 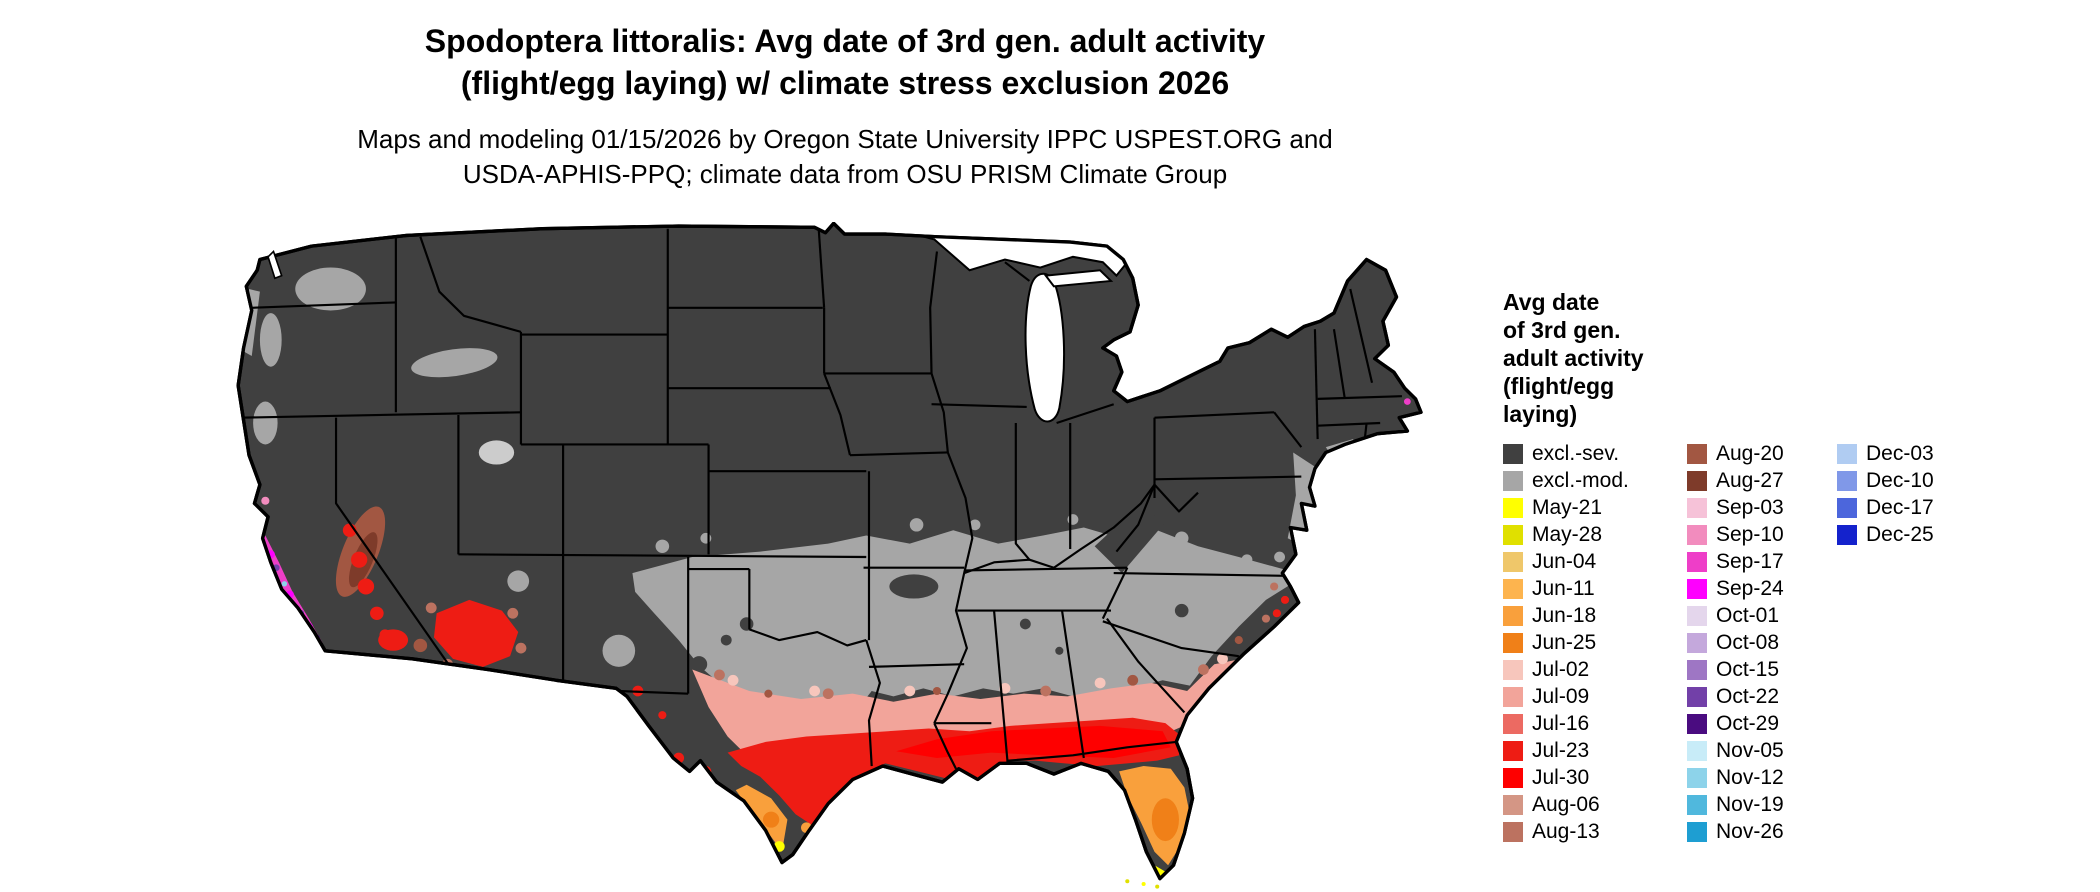 I want to click on puget-sound, so click(x=275, y=264).